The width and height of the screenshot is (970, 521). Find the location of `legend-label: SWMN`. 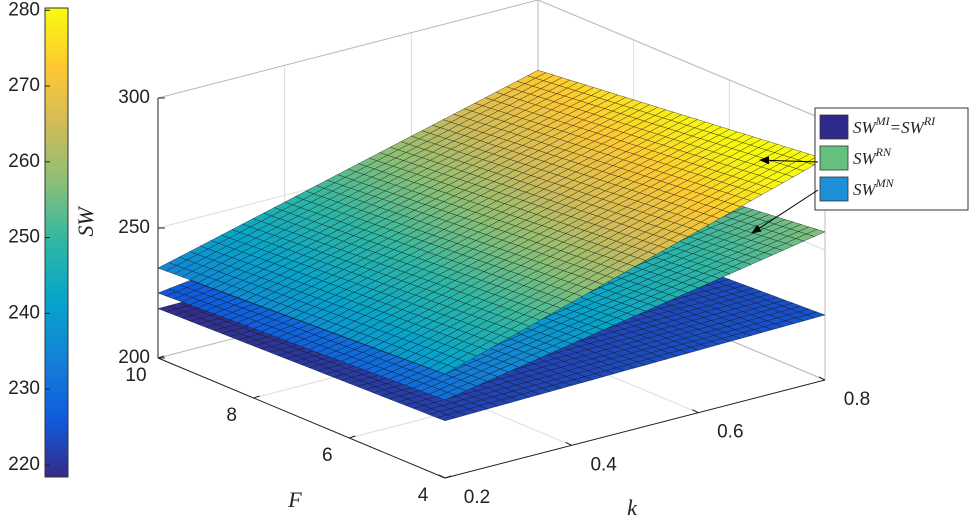

legend-label: SWMN is located at coordinates (874, 187).